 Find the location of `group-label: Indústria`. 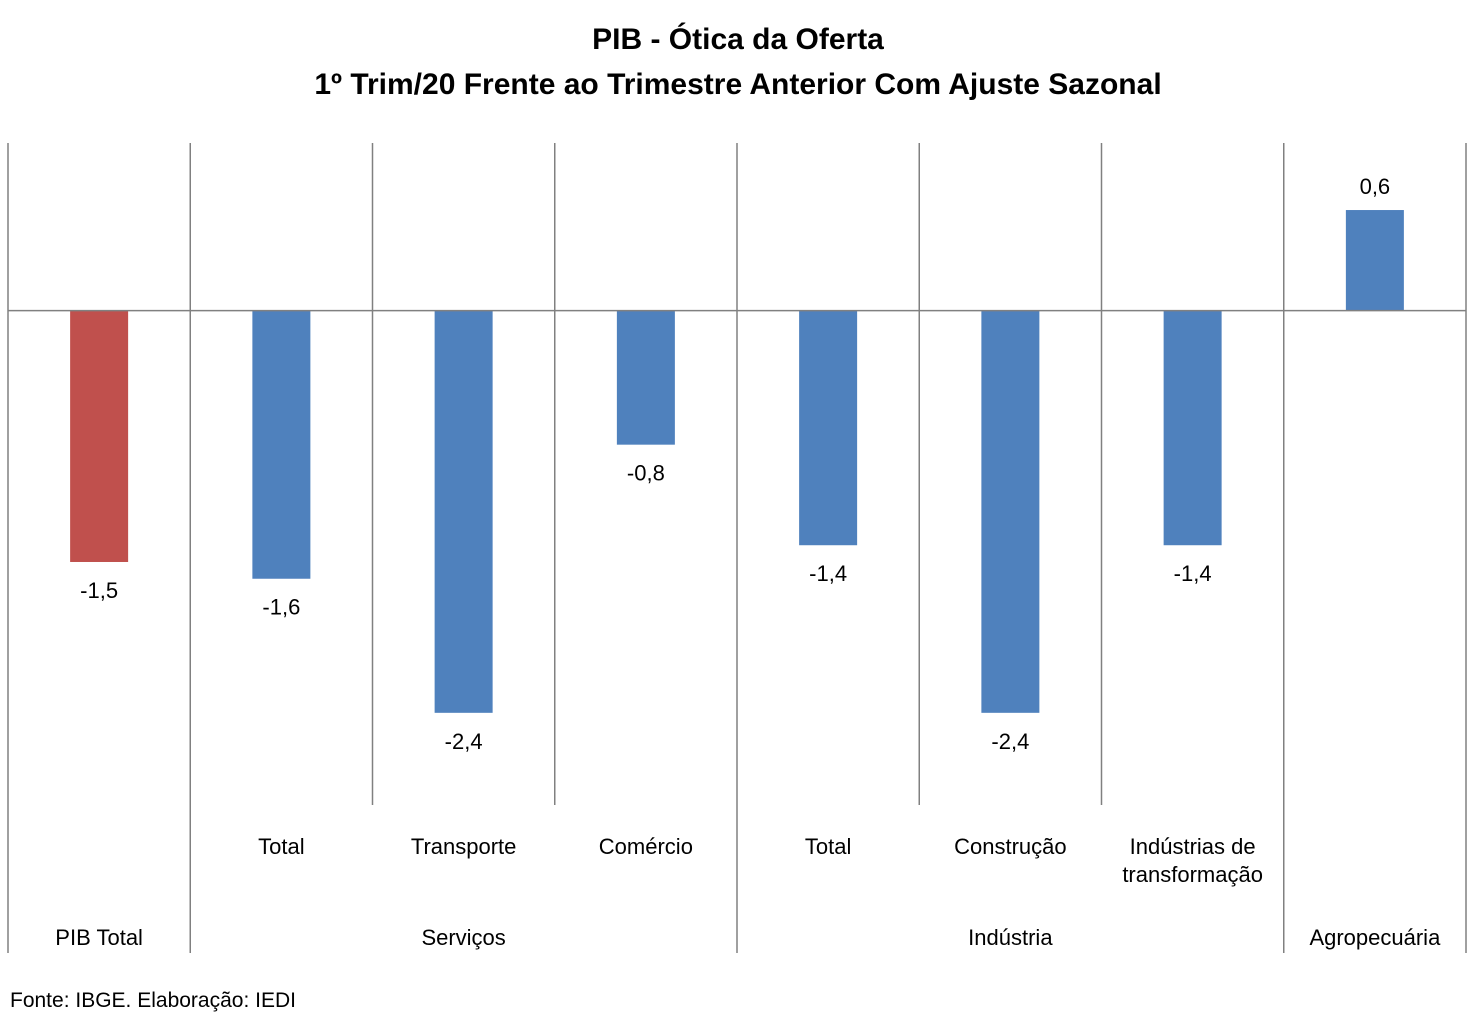

group-label: Indústria is located at coordinates (1010, 937).